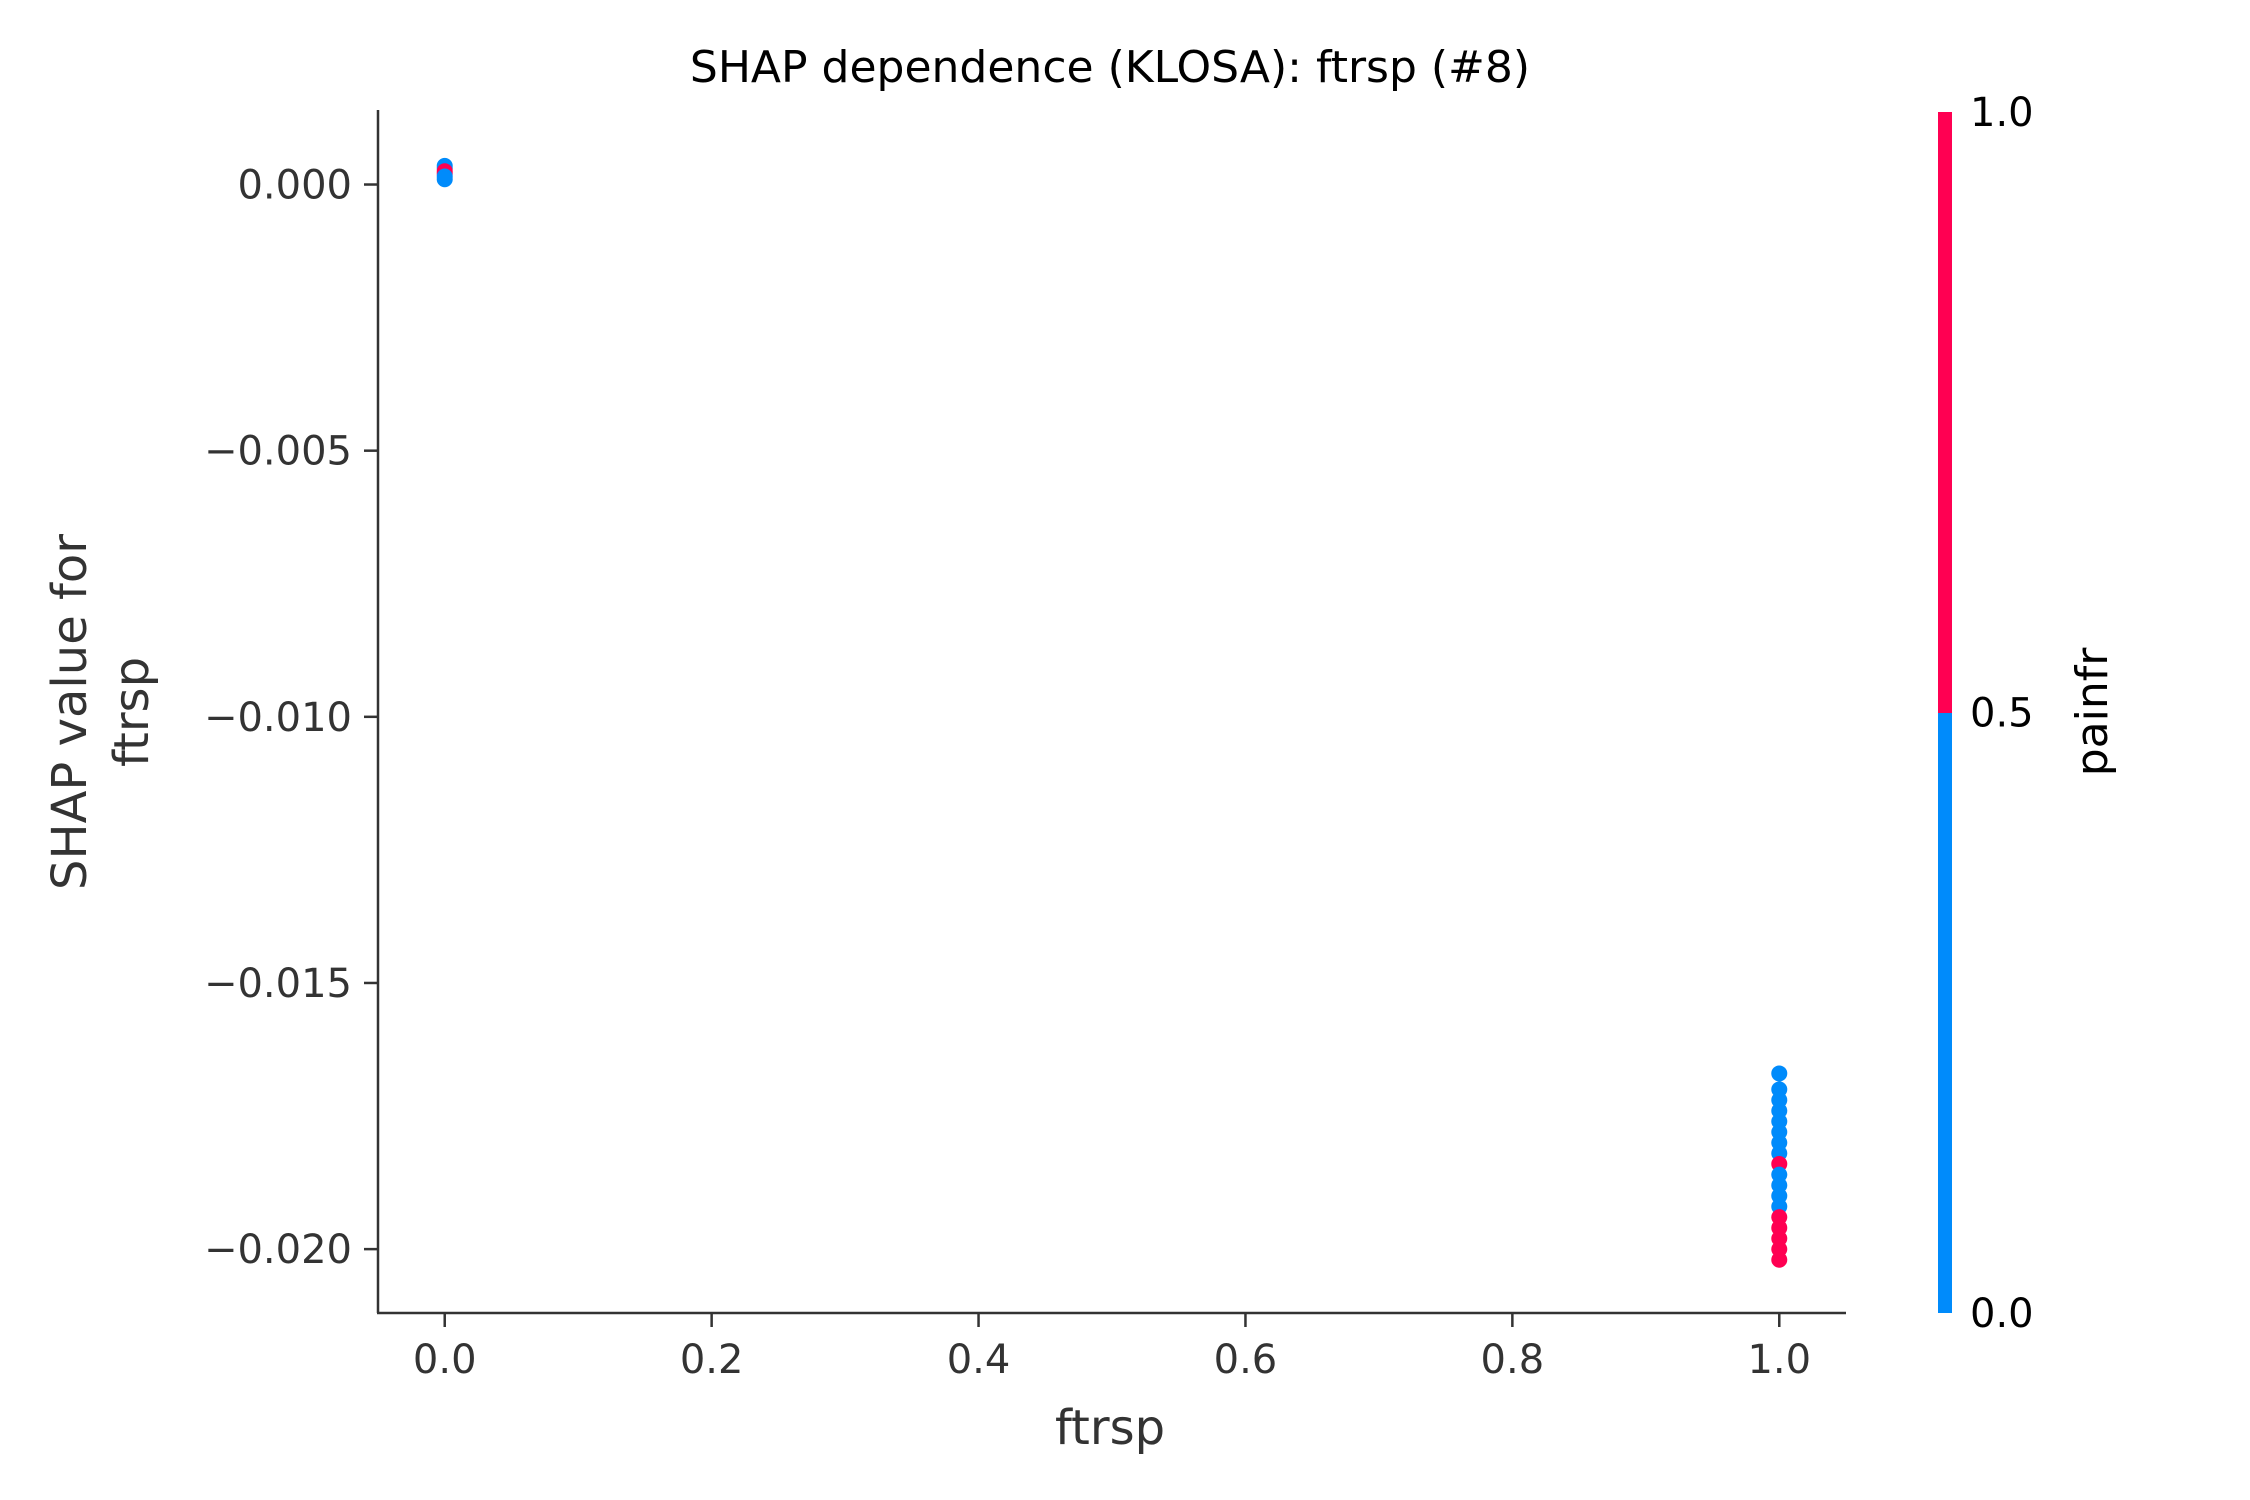  What do you see at coordinates (1779, 1360) in the screenshot?
I see `x-tick-label: 1.0` at bounding box center [1779, 1360].